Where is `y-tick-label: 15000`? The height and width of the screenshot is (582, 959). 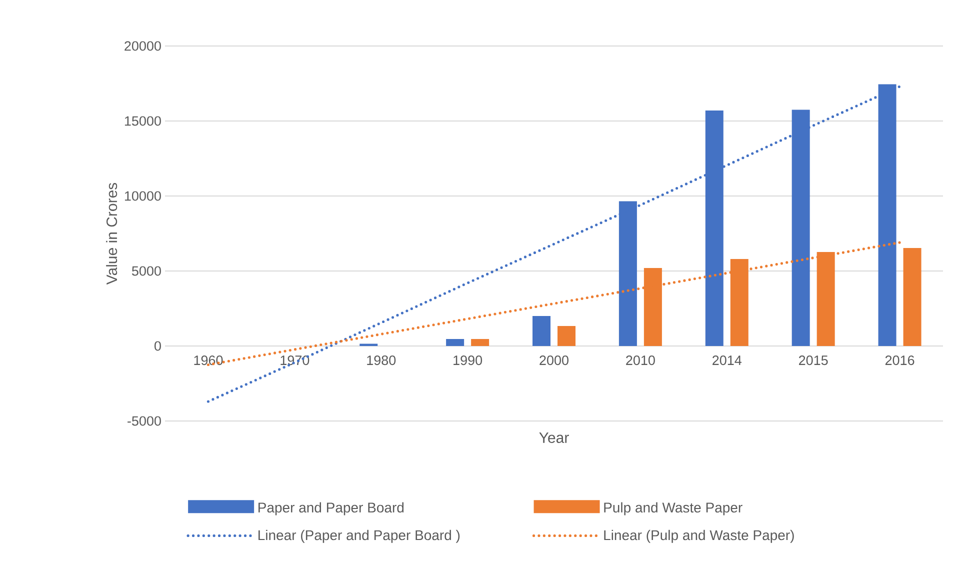 y-tick-label: 15000 is located at coordinates (142, 121).